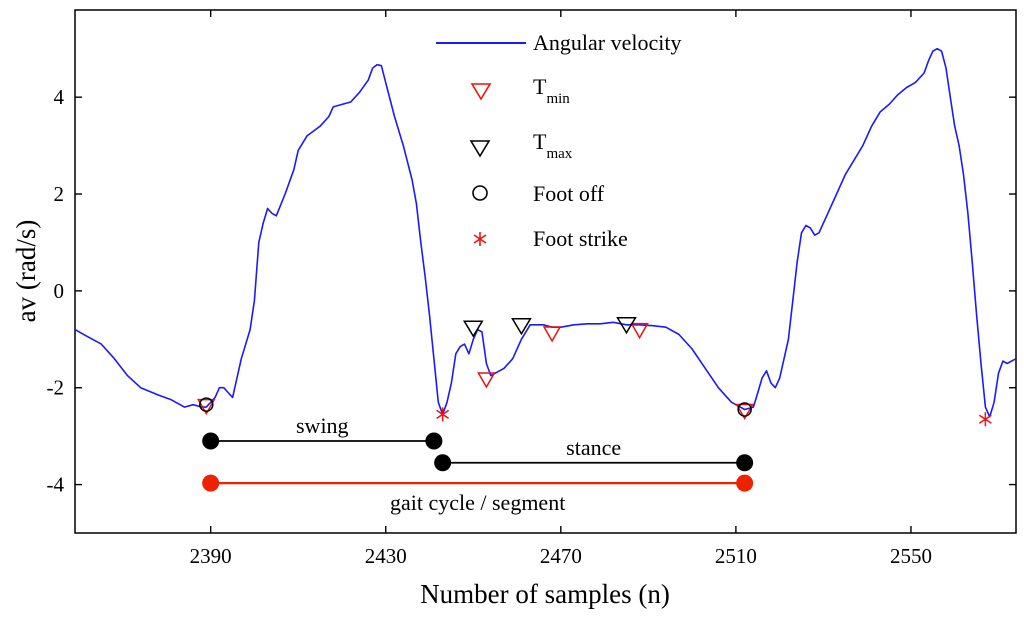 The height and width of the screenshot is (617, 1024). Describe the element at coordinates (56, 485) in the screenshot. I see `y-tick-label: -4` at that location.